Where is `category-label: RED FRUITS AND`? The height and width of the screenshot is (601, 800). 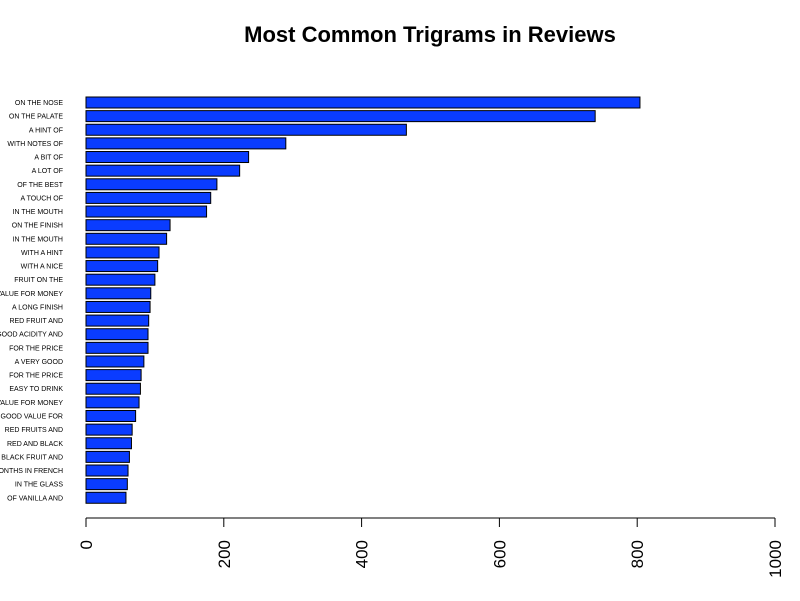
category-label: RED FRUITS AND is located at coordinates (34, 430).